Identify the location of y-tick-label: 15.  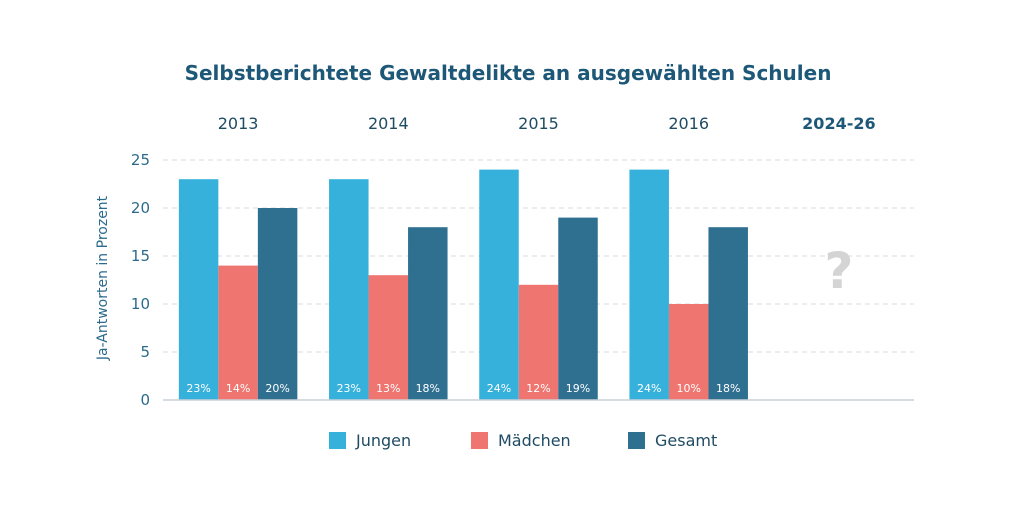
(140, 256).